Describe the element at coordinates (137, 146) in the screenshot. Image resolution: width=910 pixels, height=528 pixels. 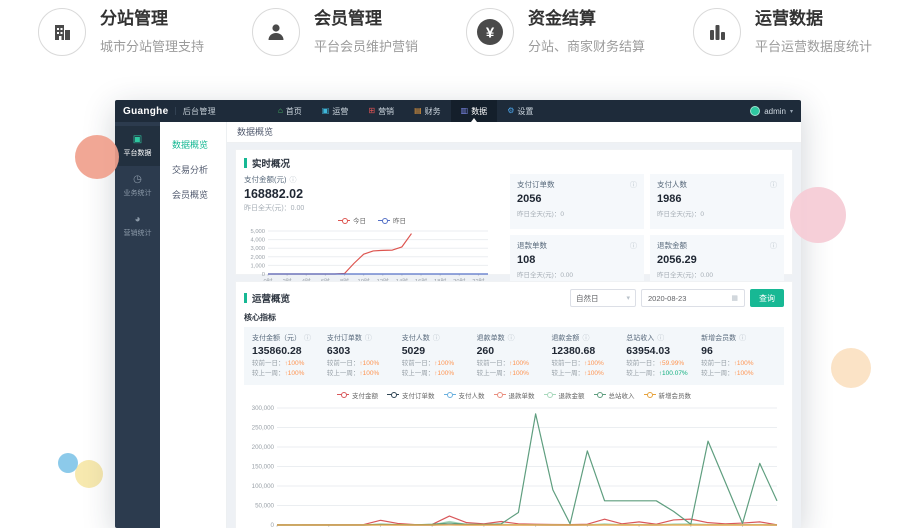
I see `sidebar-item-platform-data: ▣ 平台数据` at that location.